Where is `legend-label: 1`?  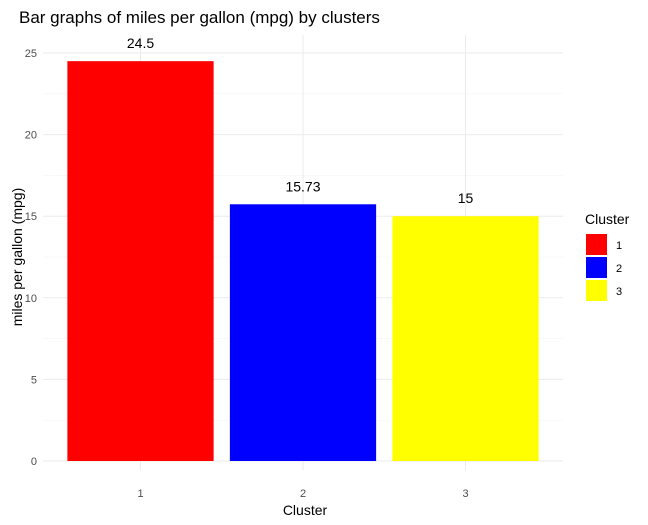 legend-label: 1 is located at coordinates (619, 246).